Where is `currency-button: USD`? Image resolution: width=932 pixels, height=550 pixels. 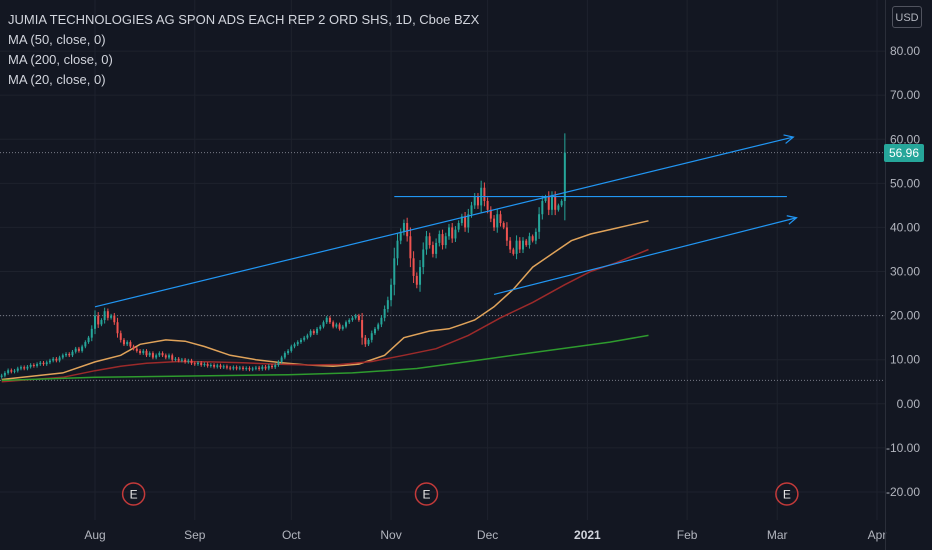
currency-button: USD is located at coordinates (907, 17).